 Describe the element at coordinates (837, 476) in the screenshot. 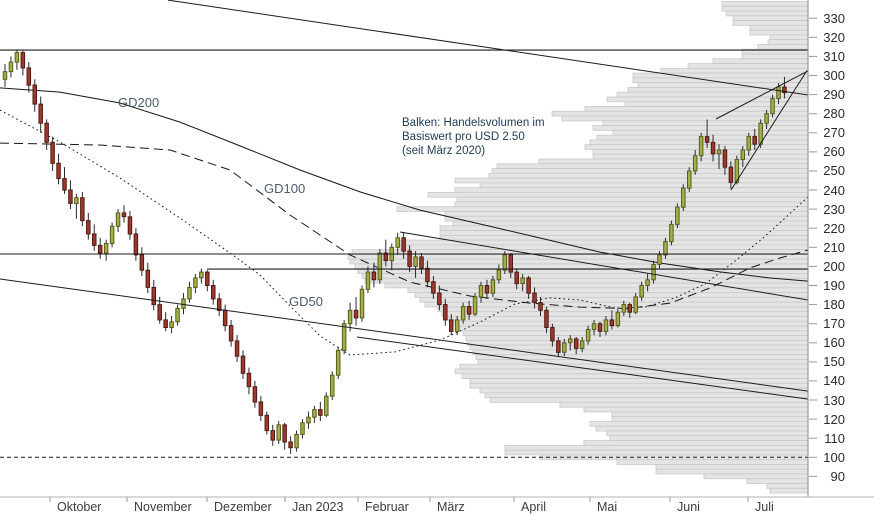

I see `y-axis-label: 90` at that location.